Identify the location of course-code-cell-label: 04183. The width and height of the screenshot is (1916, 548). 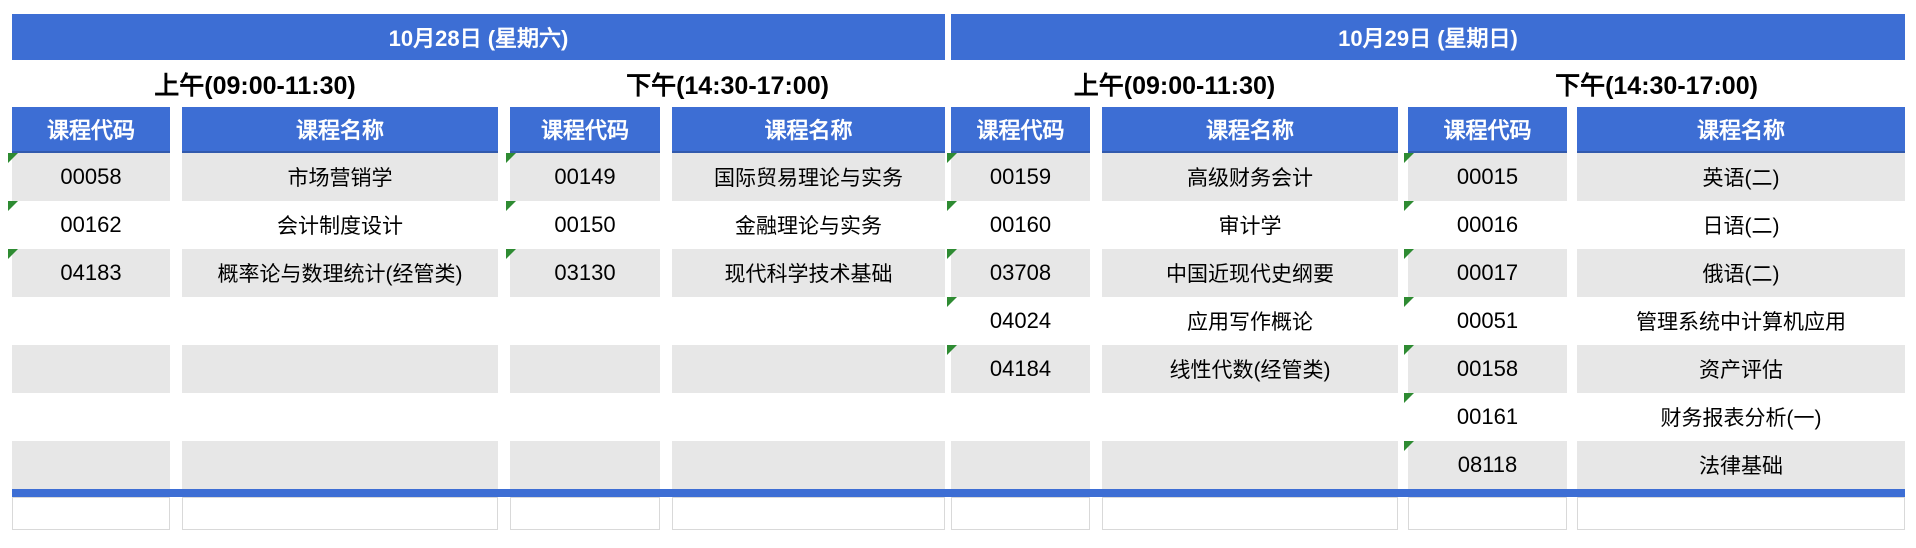
(91, 272).